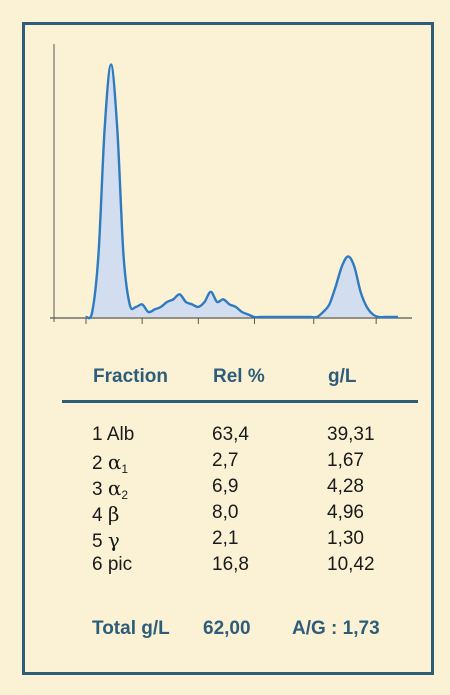 The height and width of the screenshot is (695, 450). I want to click on rel-cell: 2,1, so click(225, 538).